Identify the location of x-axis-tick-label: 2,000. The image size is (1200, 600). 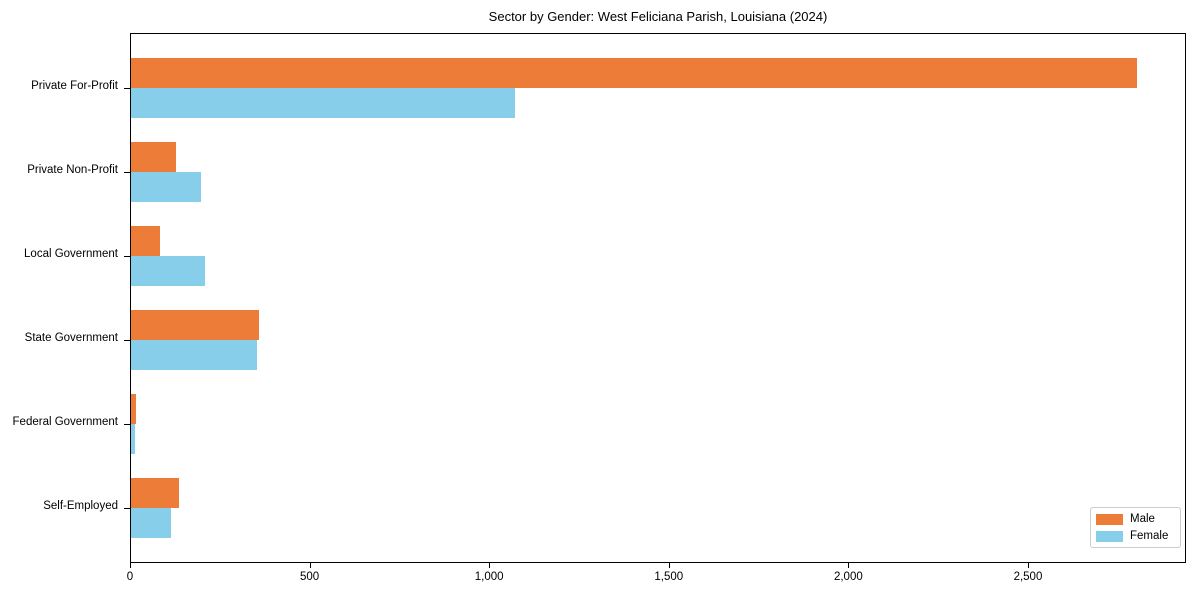
(848, 577).